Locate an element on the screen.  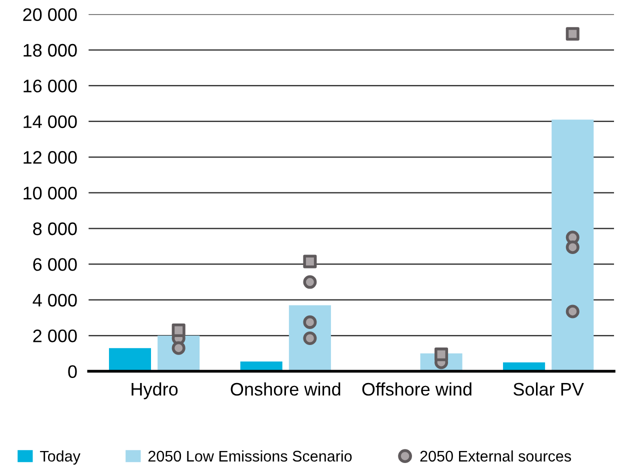
x-tick-label: Offshore wind is located at coordinates (417, 389).